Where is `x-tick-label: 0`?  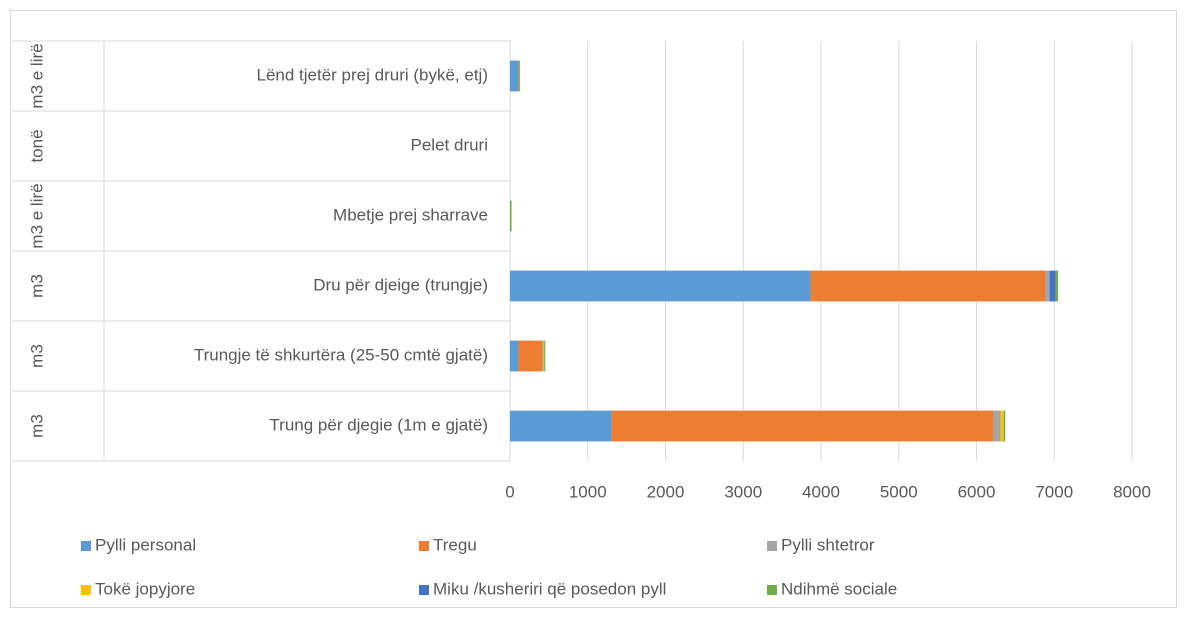
x-tick-label: 0 is located at coordinates (509, 491).